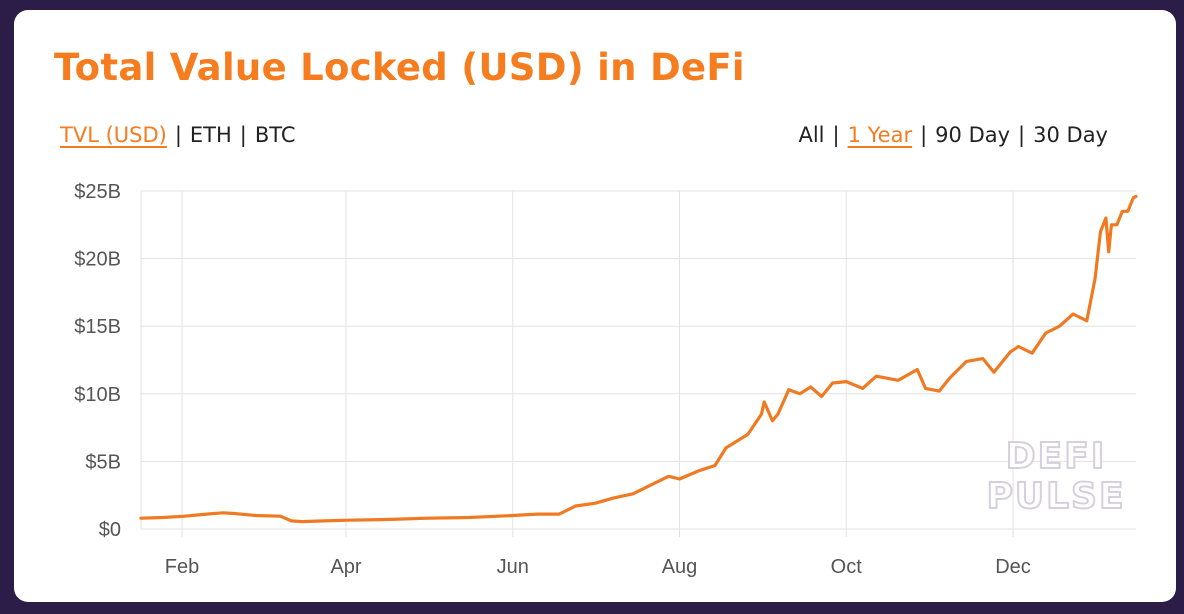 This screenshot has width=1184, height=614. I want to click on x-axis-ticks: Feb Apr Jun Aug Oct Dec, so click(598, 567).